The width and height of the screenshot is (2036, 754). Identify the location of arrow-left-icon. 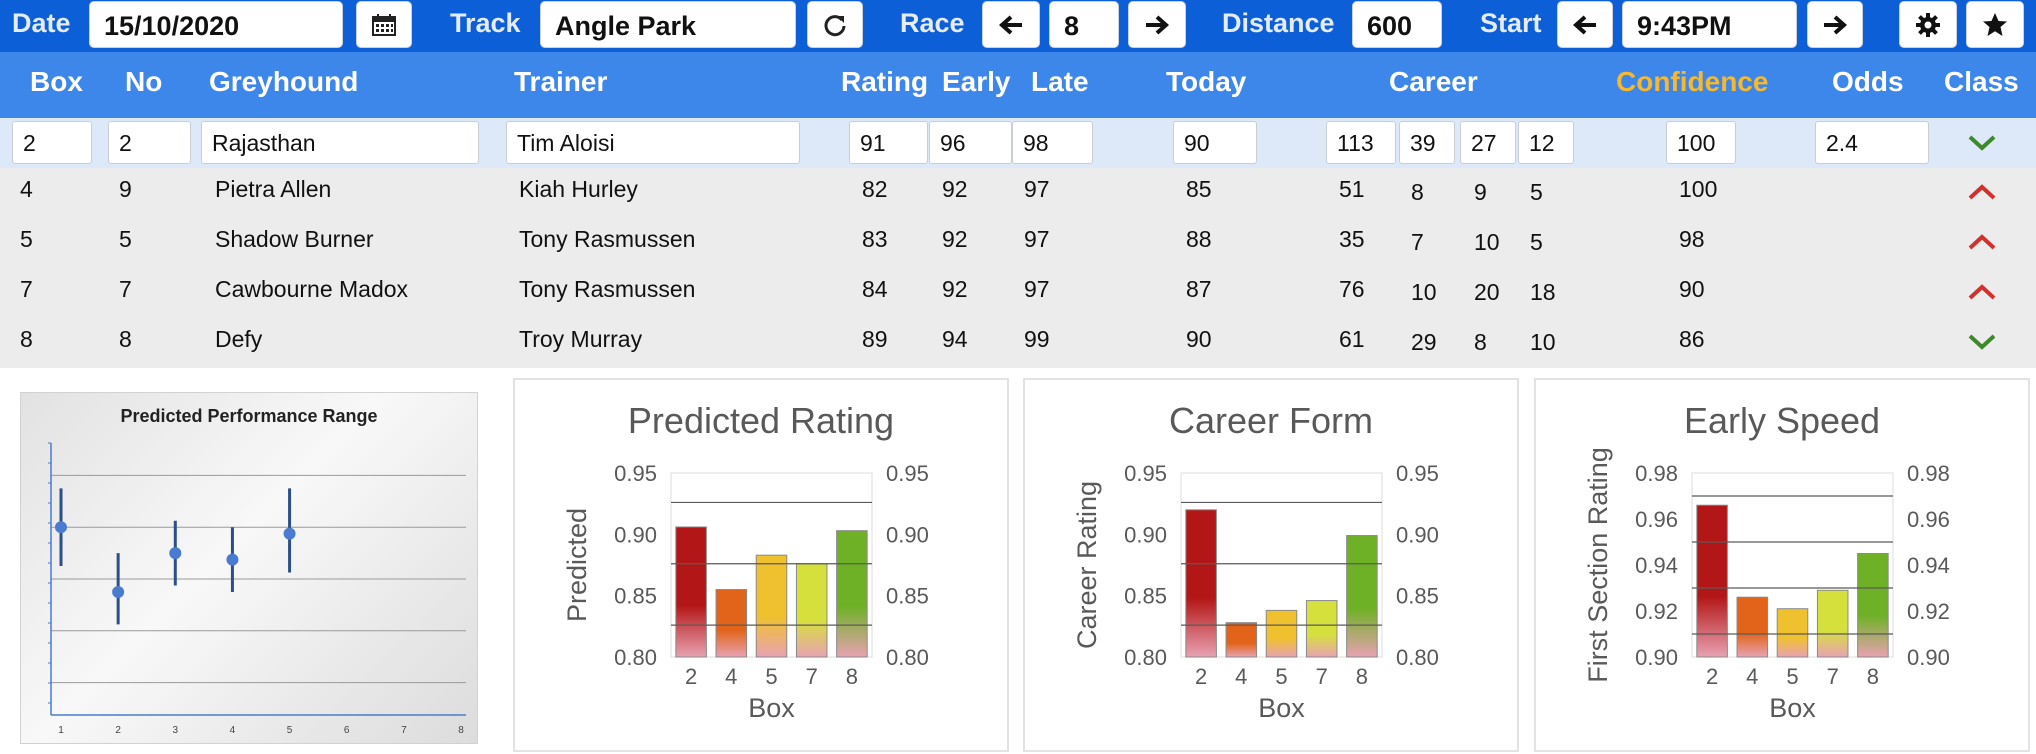
(1010, 24).